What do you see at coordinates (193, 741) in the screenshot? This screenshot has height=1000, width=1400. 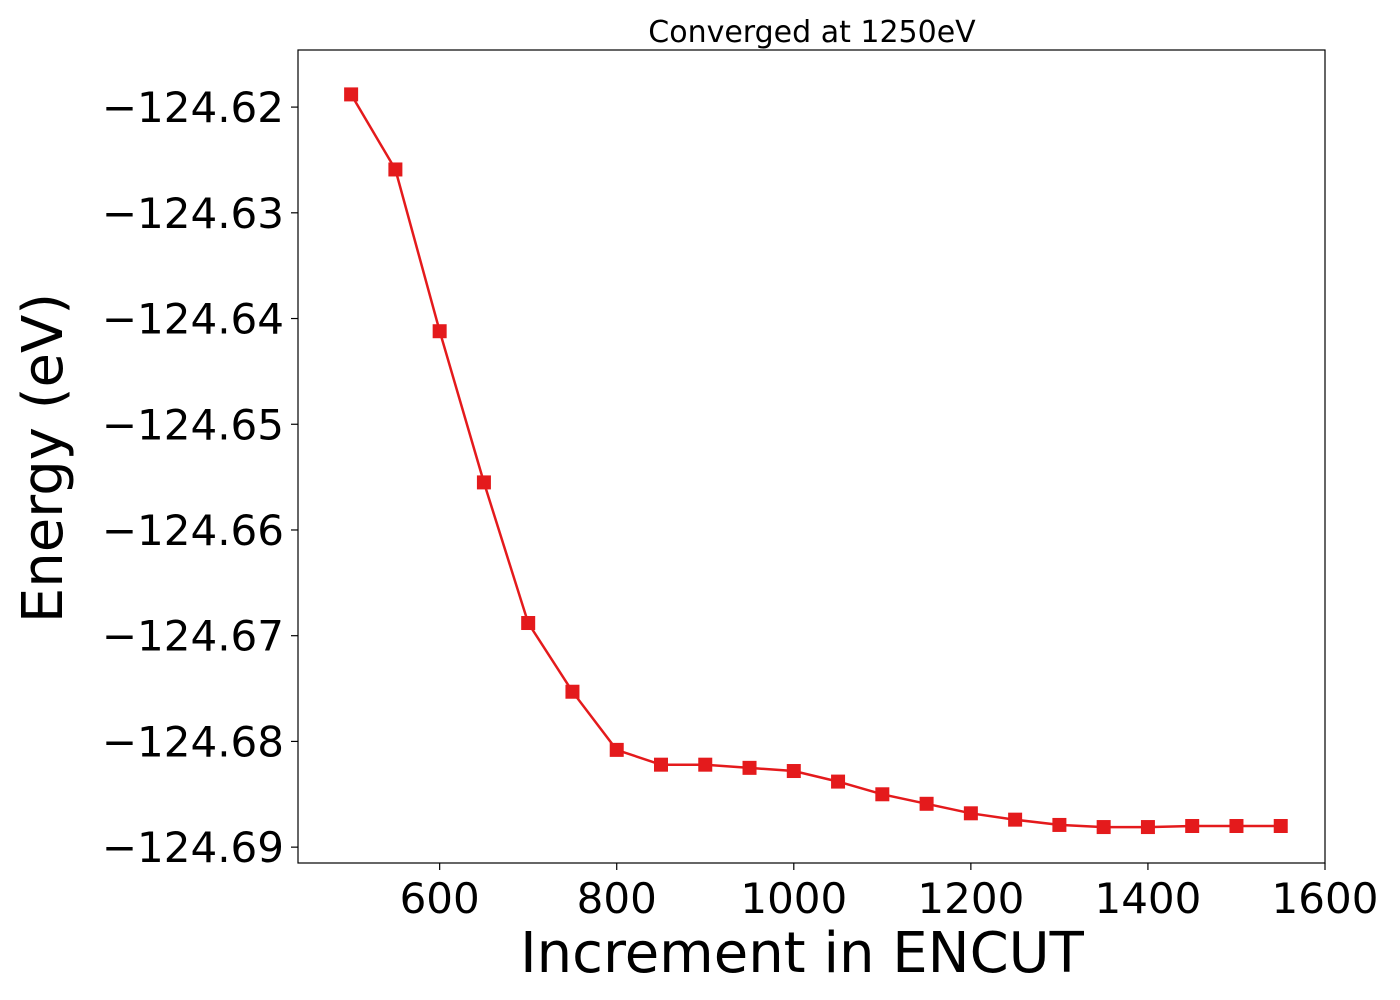 I see `y-tick-label: −124.68` at bounding box center [193, 741].